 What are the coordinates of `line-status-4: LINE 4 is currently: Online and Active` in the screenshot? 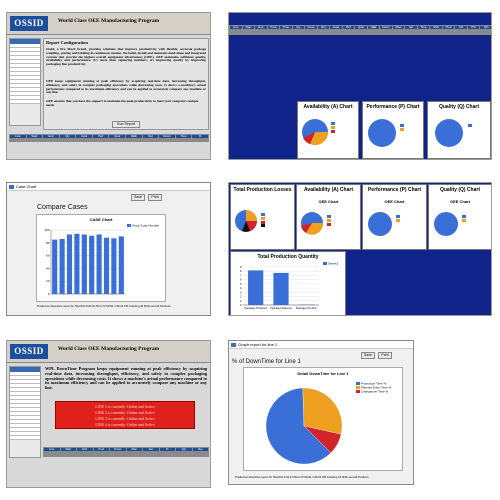 It's located at (125, 425).